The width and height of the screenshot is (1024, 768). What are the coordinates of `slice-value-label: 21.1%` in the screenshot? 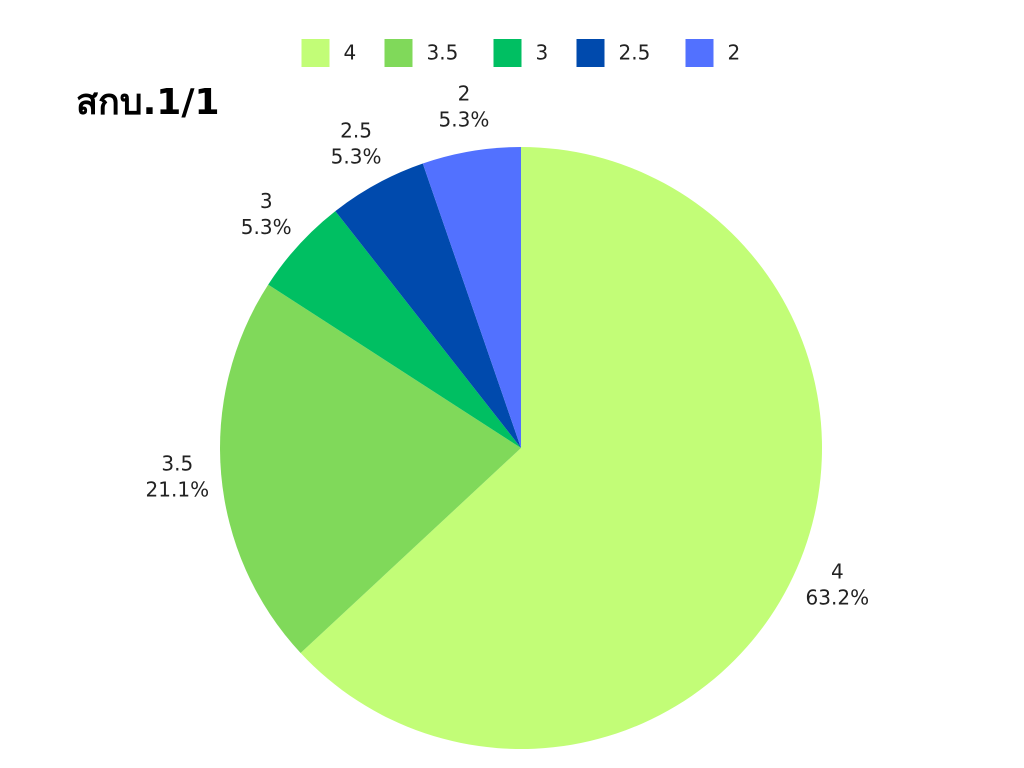 It's located at (178, 490).